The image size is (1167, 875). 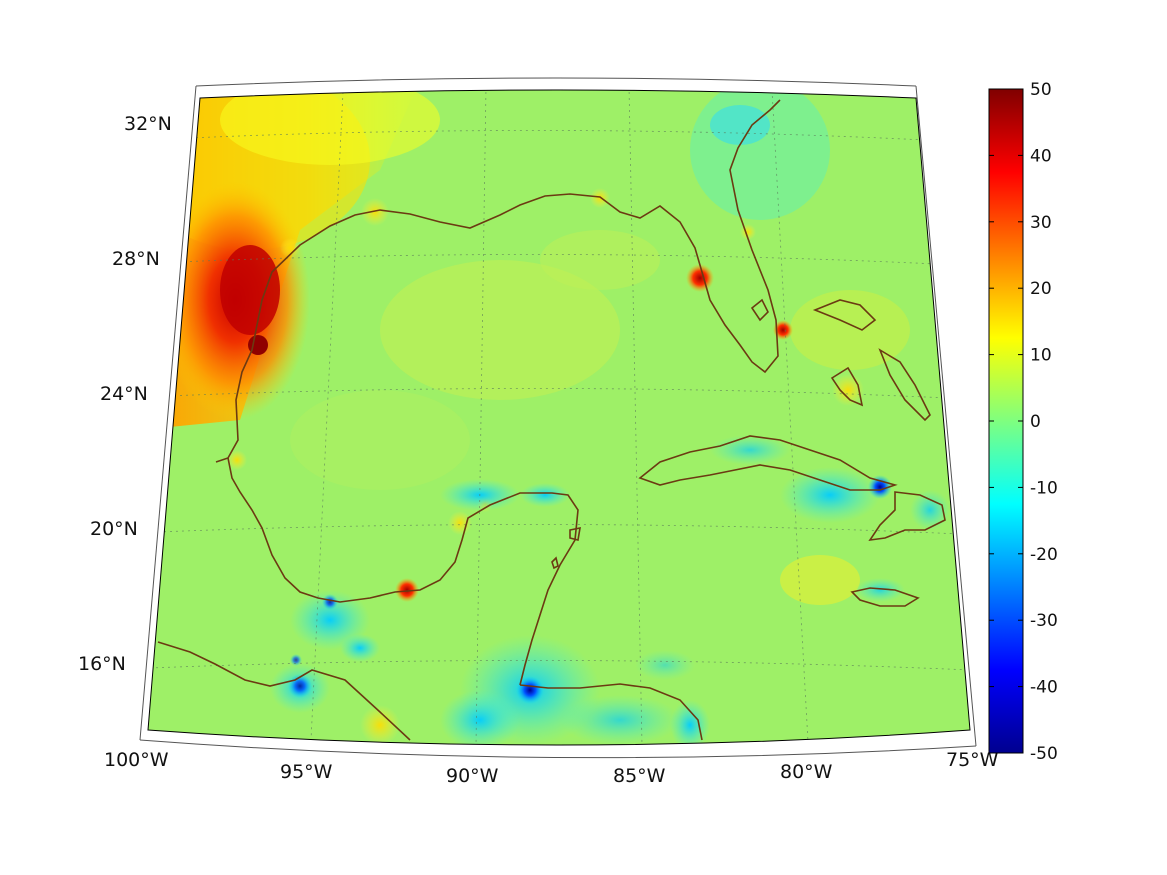 I want to click on parallel-20n, so click(x=559, y=529).